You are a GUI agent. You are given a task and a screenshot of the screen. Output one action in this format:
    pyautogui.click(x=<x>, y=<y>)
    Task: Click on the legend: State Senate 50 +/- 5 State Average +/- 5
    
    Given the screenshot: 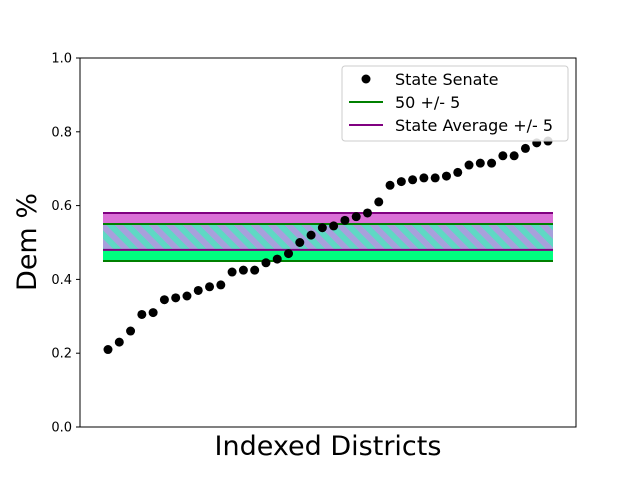 What is the action you would take?
    pyautogui.click(x=455, y=103)
    